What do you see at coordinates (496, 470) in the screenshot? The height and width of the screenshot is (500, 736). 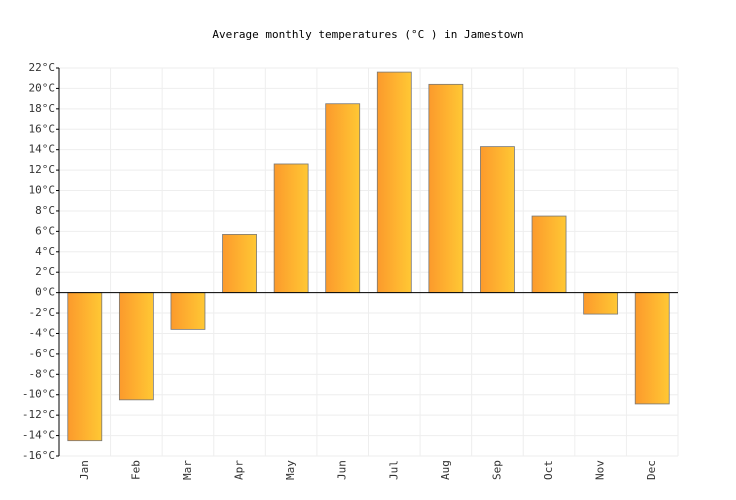 I see `x-tick-label: Sep` at bounding box center [496, 470].